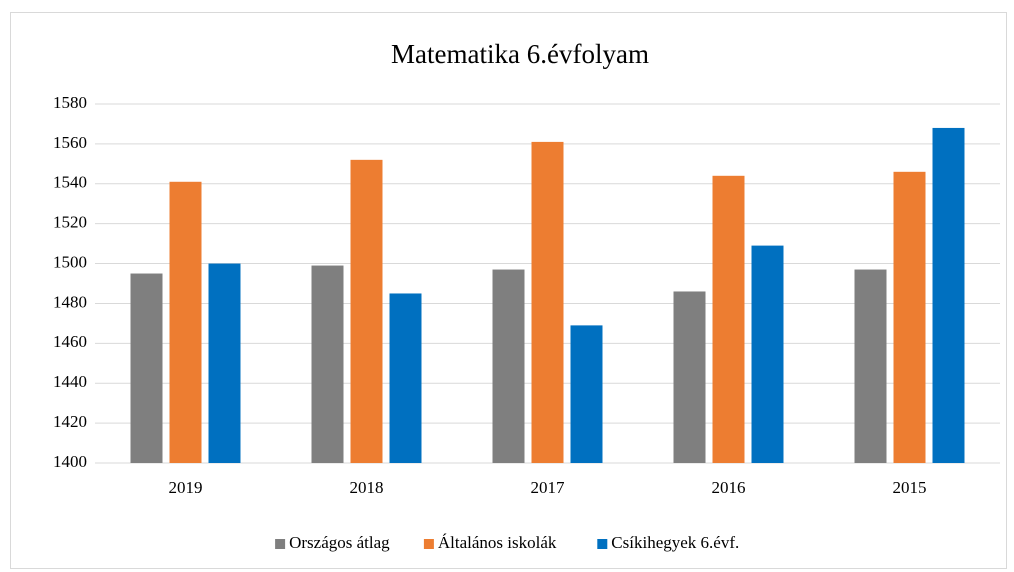 Image resolution: width=1014 pixels, height=572 pixels. Describe the element at coordinates (520, 54) in the screenshot. I see `chart-title: Matematika 6.évfolyam` at that location.